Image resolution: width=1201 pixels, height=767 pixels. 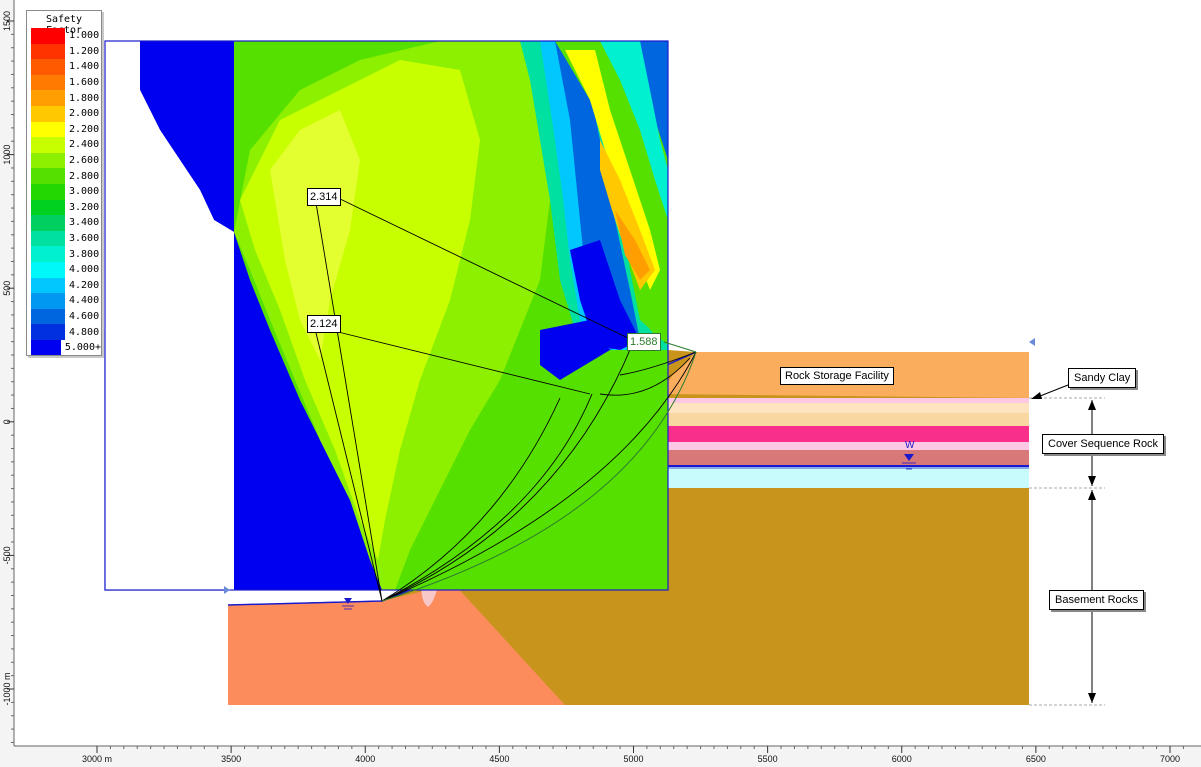 I want to click on rock-storage-label: Rock Storage Facility, so click(x=837, y=376).